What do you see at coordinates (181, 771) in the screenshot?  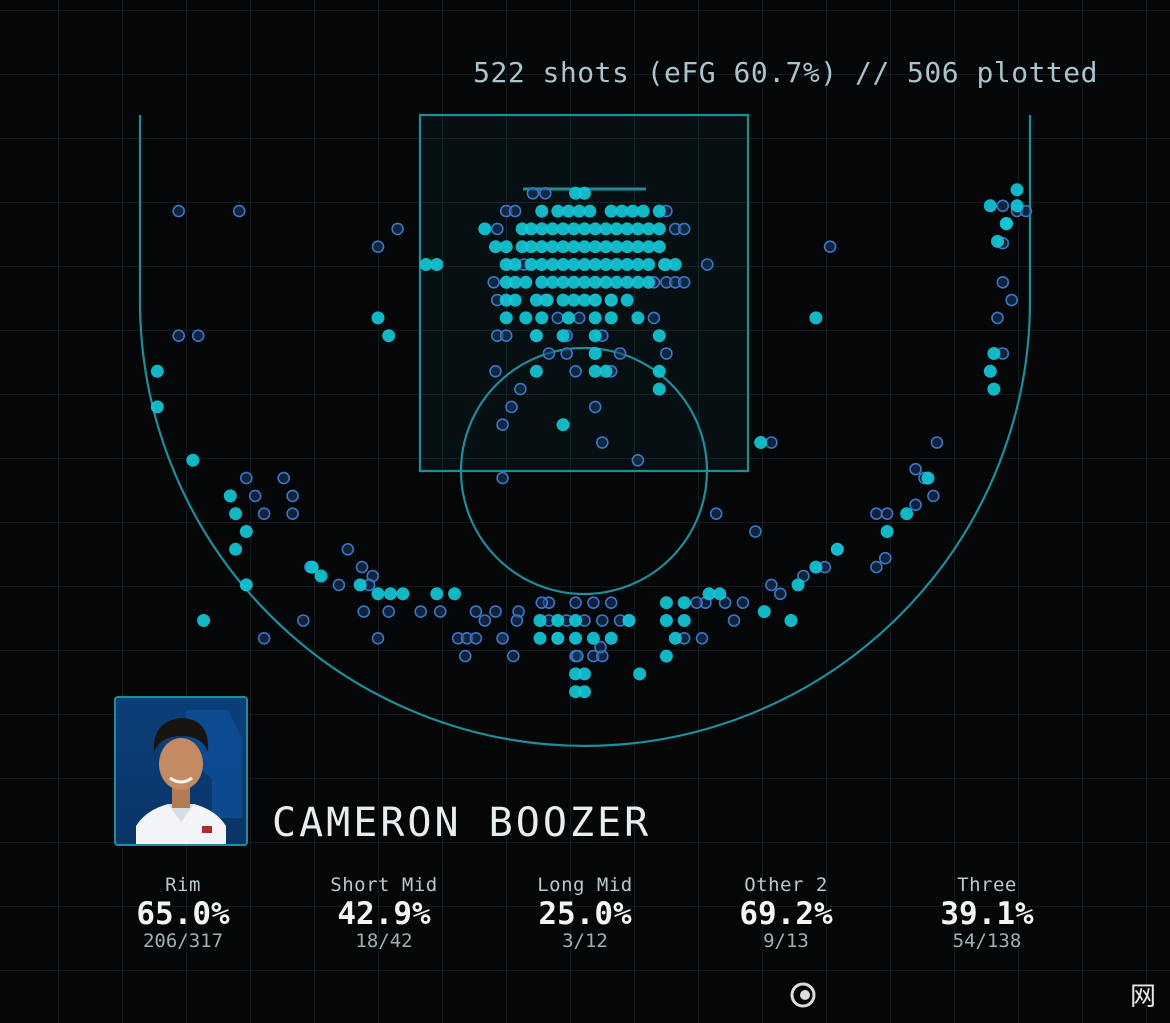 I see `player-headshot` at bounding box center [181, 771].